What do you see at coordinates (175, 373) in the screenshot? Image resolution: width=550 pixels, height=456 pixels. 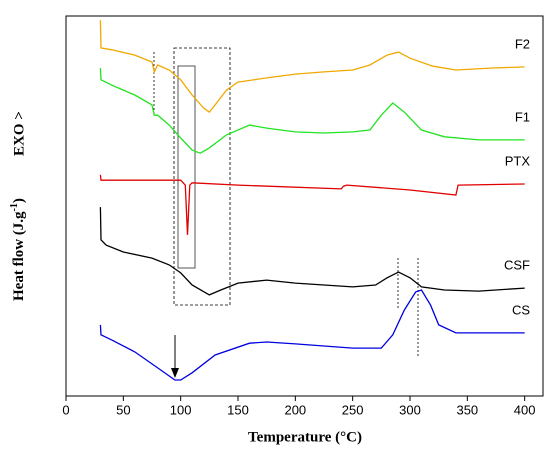 I see `arrow-head` at bounding box center [175, 373].